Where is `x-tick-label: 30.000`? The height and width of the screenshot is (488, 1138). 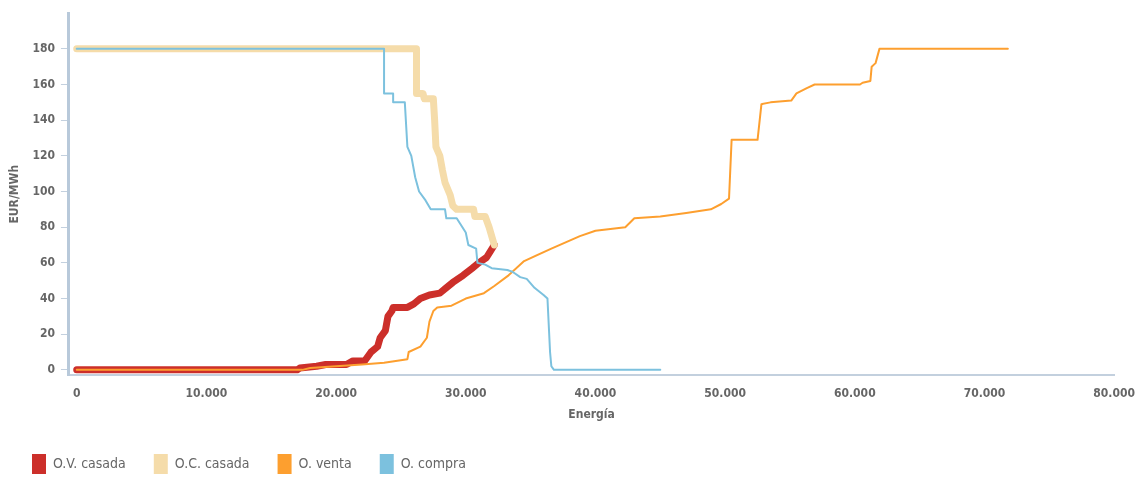 x-tick-label: 30.000 is located at coordinates (465, 392).